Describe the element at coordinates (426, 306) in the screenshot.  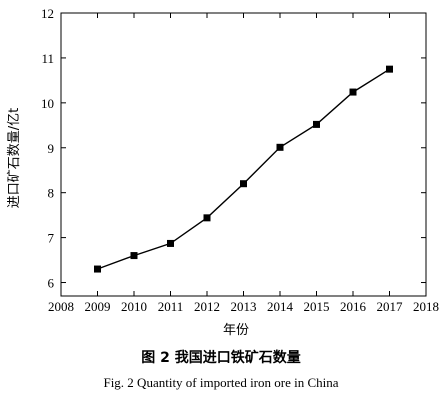
I see `x-tick-label-2018: 2018` at that location.